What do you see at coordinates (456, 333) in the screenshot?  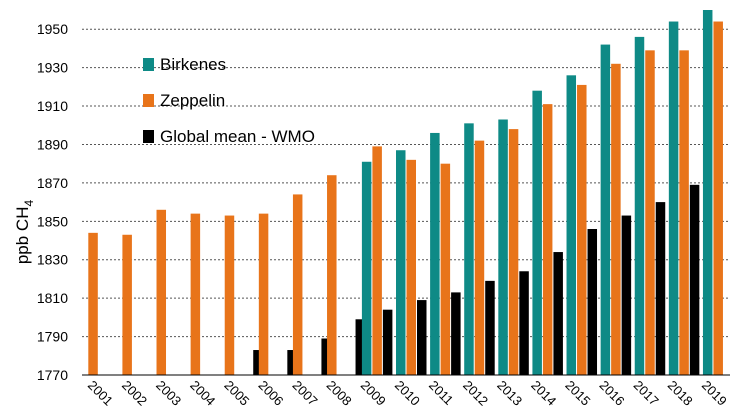 I see `bar-global-mean-wmo-2011` at bounding box center [456, 333].